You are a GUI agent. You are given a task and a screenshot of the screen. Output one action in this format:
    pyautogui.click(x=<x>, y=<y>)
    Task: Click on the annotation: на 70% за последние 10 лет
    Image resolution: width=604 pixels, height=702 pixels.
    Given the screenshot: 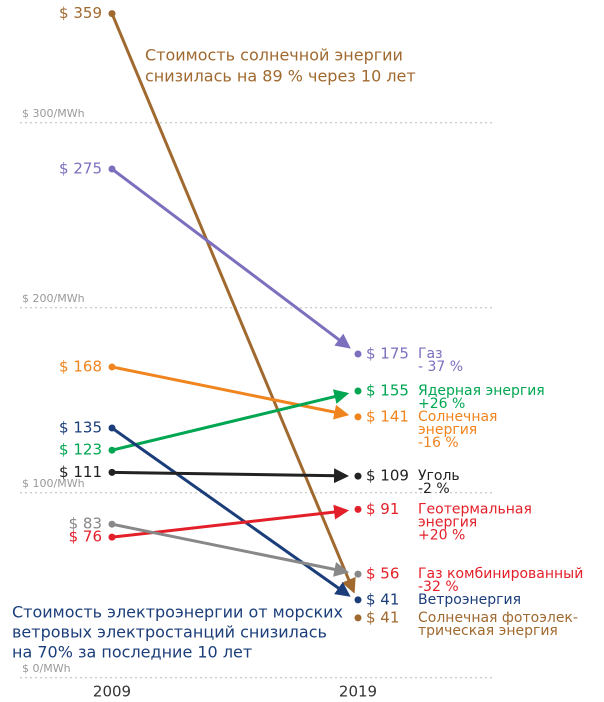 What is the action you would take?
    pyautogui.click(x=132, y=652)
    